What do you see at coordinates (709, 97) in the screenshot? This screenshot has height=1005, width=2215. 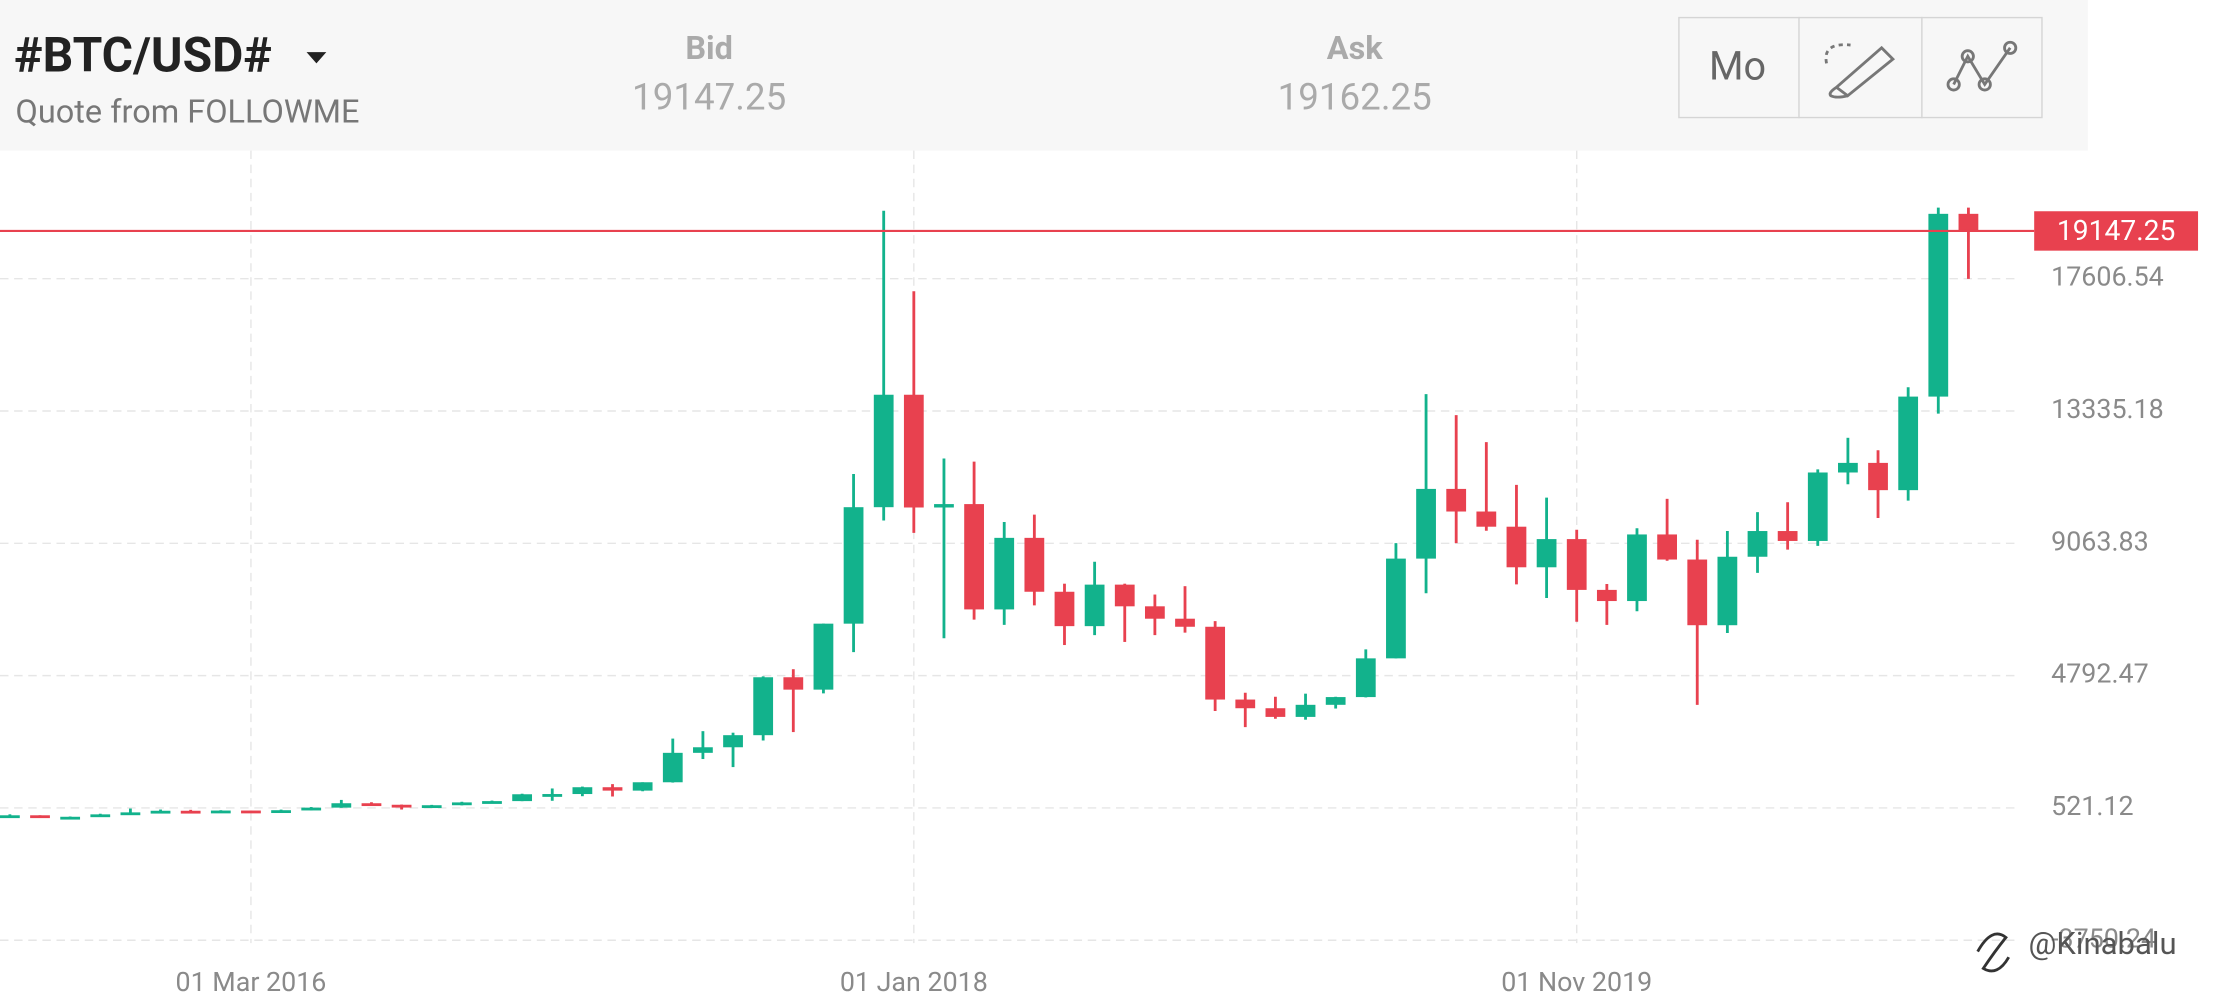 I see `bid-value: 19147.25` at bounding box center [709, 97].